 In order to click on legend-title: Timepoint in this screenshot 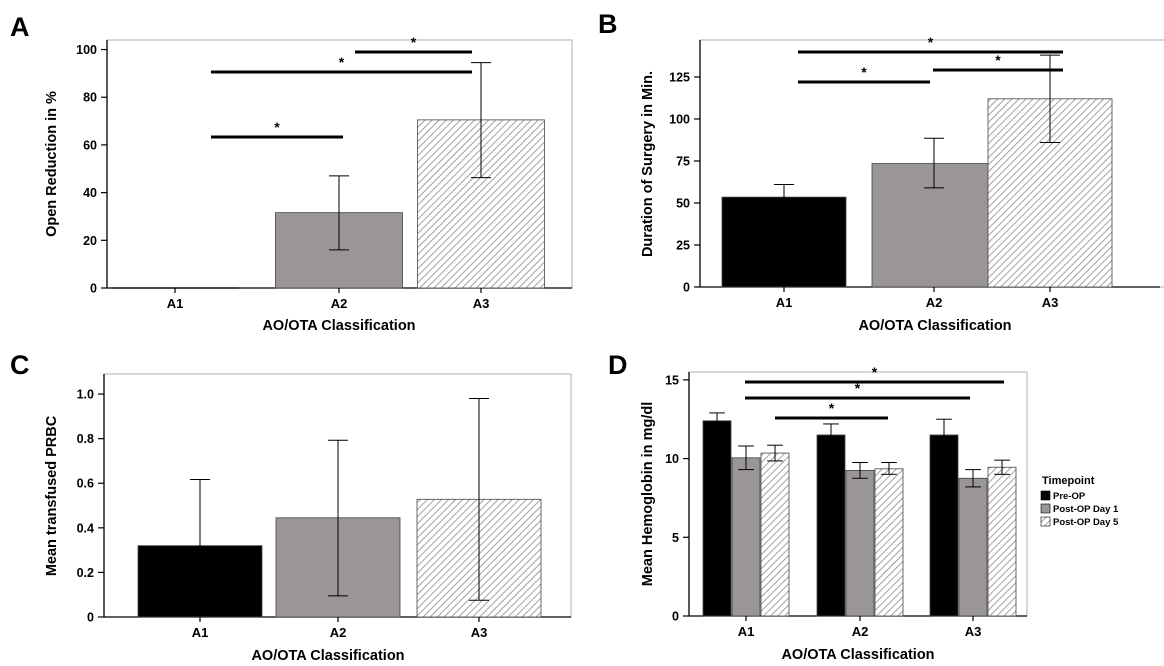, I will do `click(1068, 481)`.